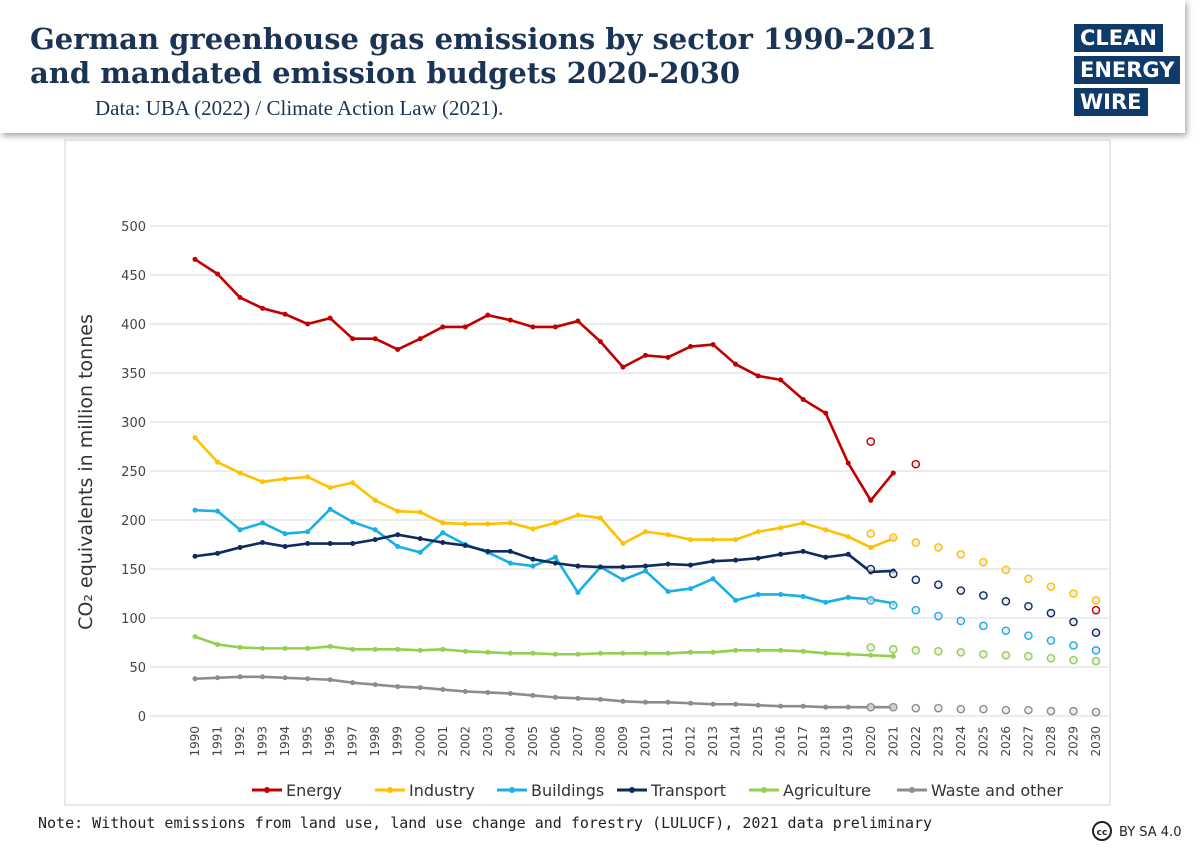 Image resolution: width=1200 pixels, height=848 pixels. Describe the element at coordinates (133, 619) in the screenshot. I see `y-tick-label: 100` at that location.